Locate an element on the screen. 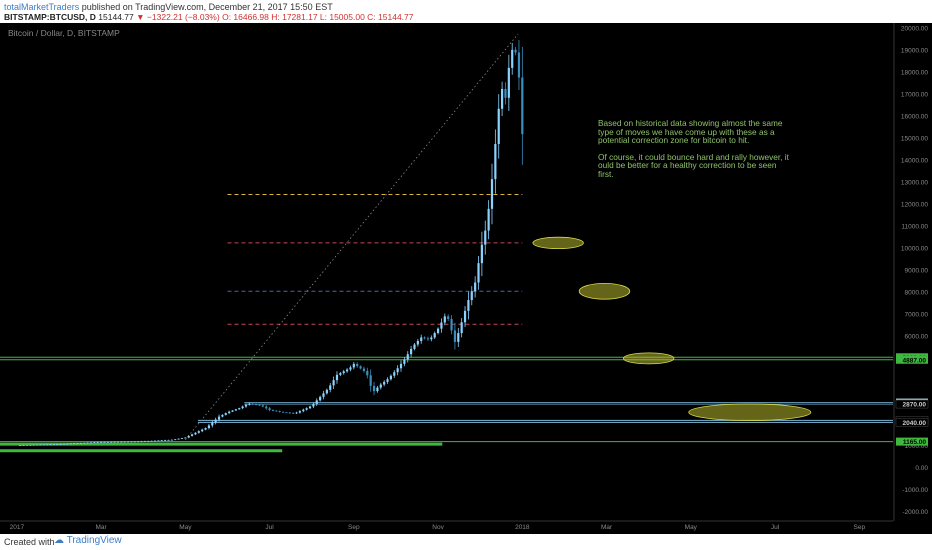  y-tick-label: 13000.00 is located at coordinates (914, 182).